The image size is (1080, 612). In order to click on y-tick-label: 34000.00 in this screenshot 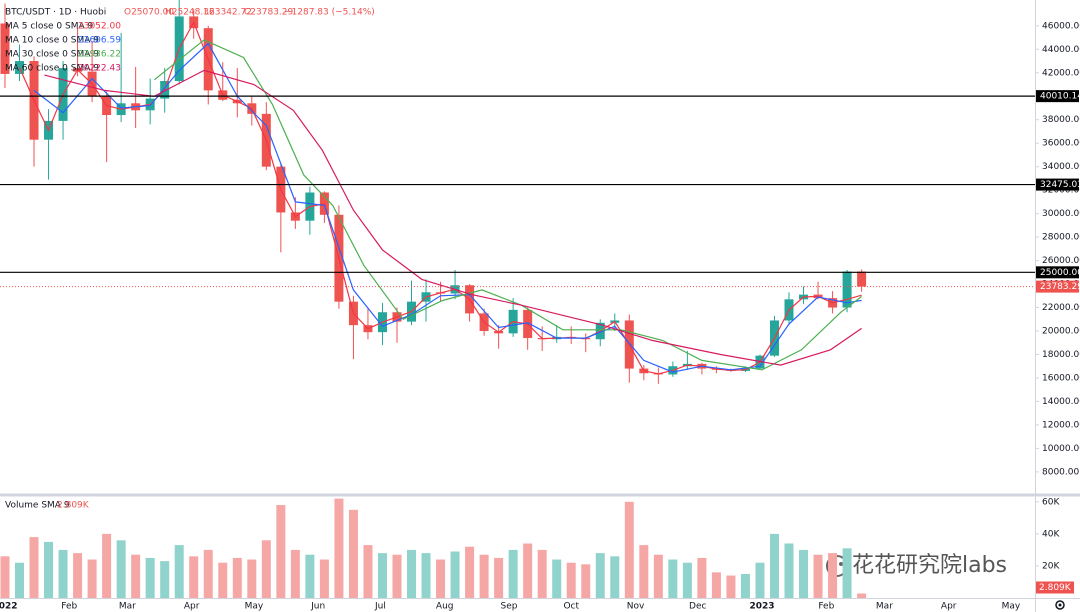, I will do `click(1061, 167)`.